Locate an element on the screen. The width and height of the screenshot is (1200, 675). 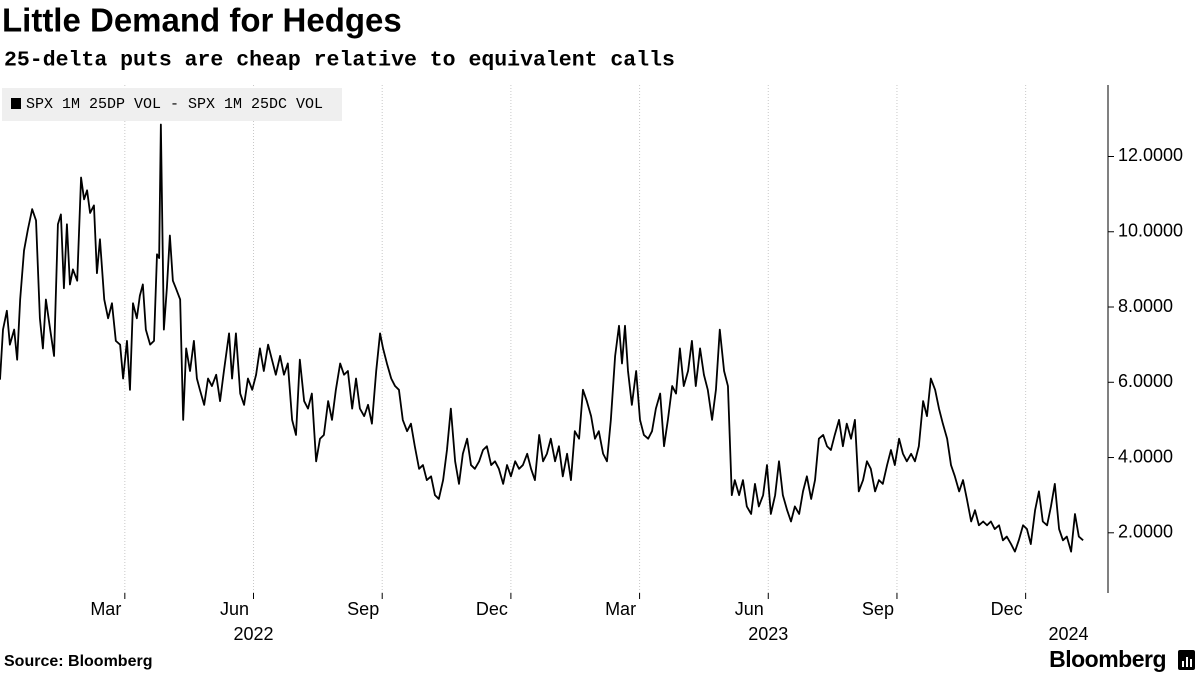
y-tick-label: 10.0000 is located at coordinates (1150, 231).